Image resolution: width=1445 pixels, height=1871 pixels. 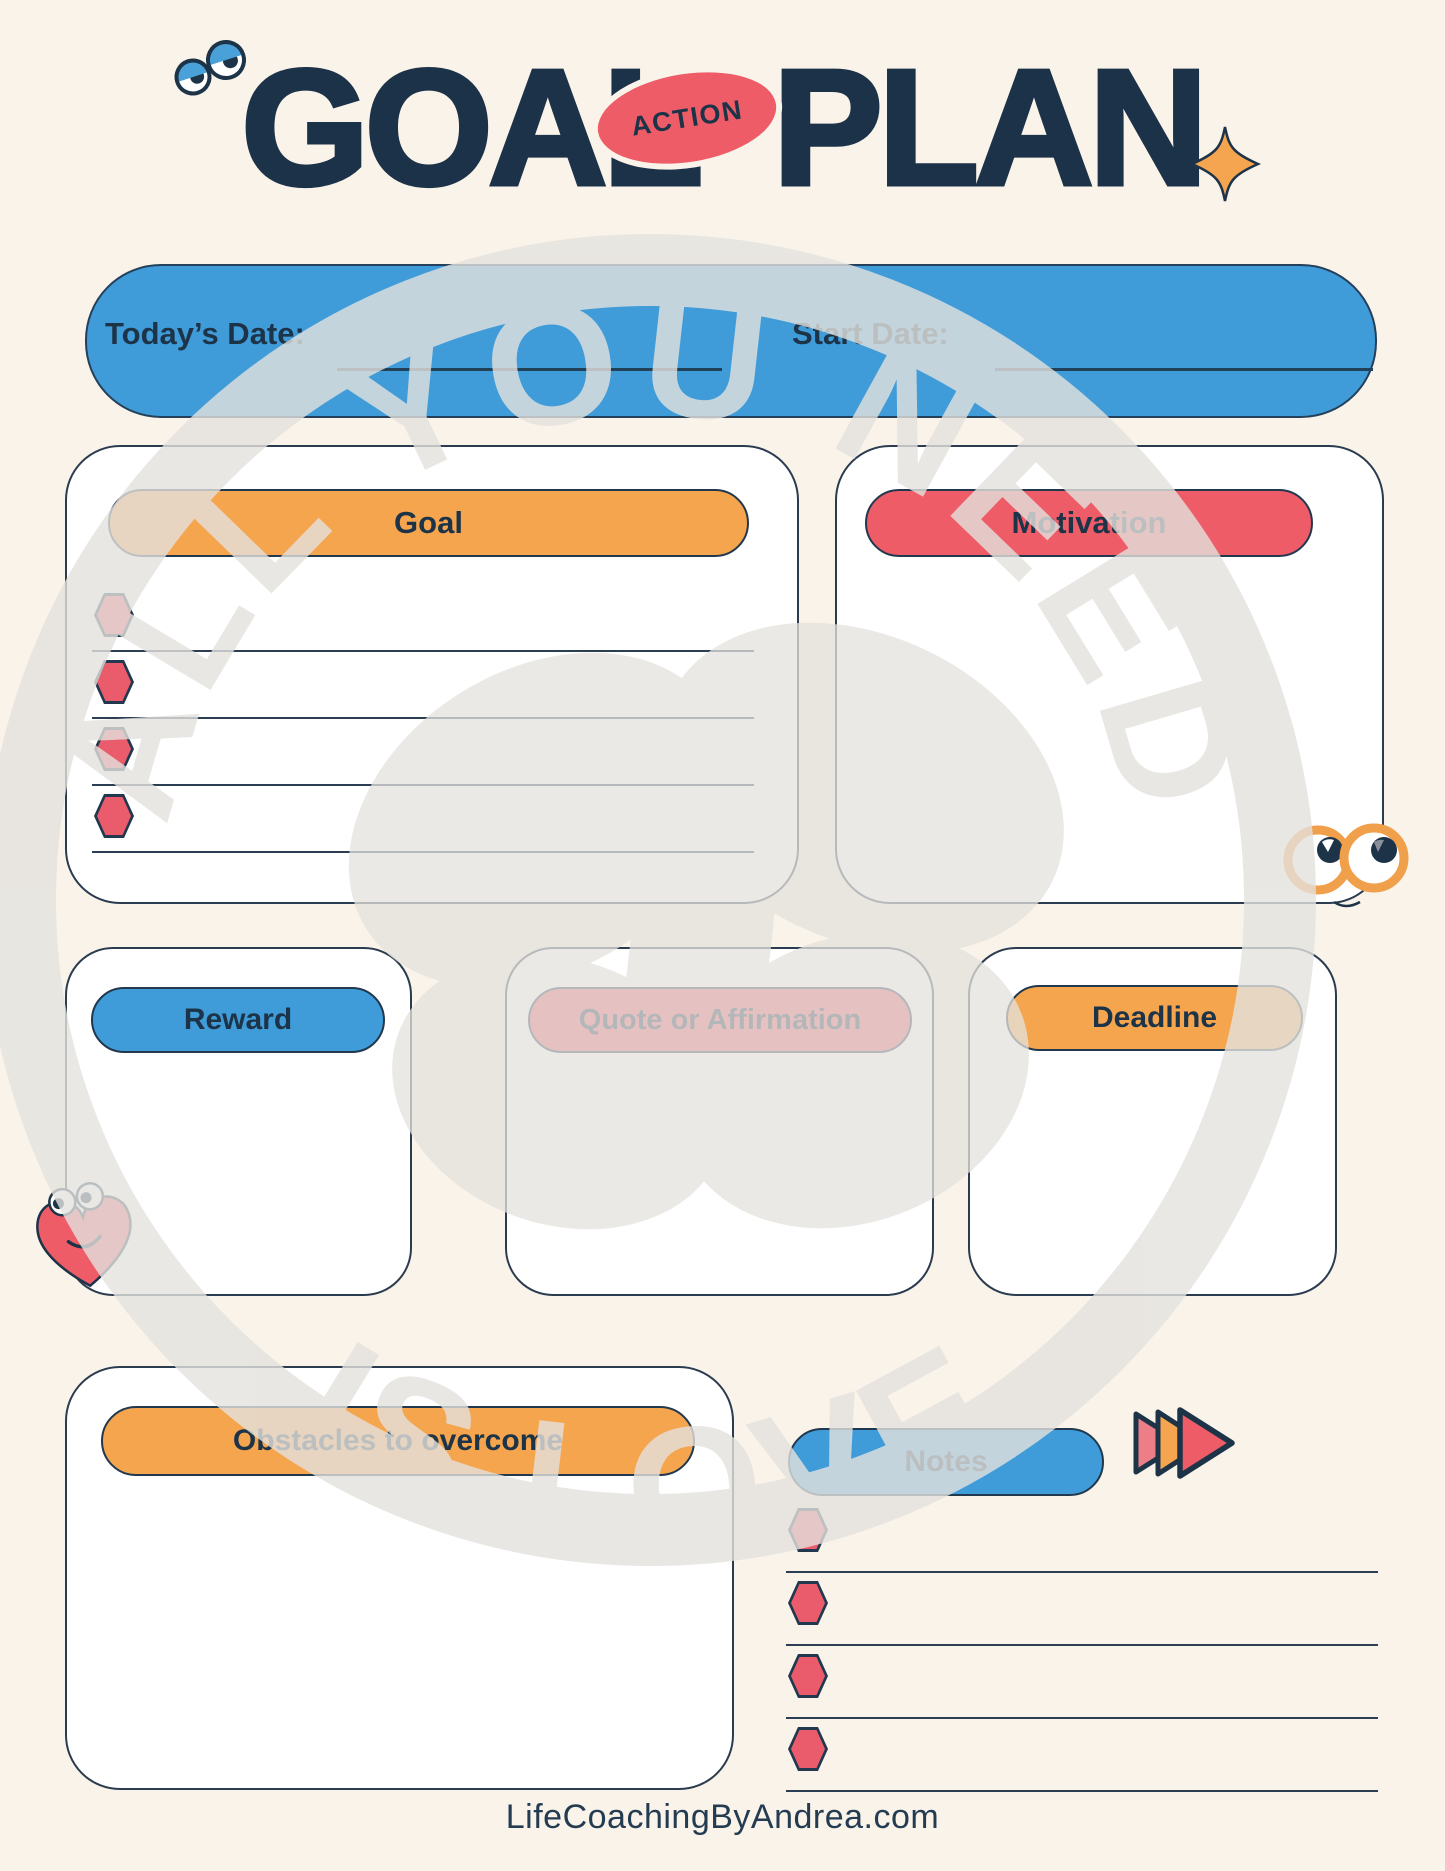 What do you see at coordinates (722, 1817) in the screenshot?
I see `footer-url: LifeCoachingByAndrea.com` at bounding box center [722, 1817].